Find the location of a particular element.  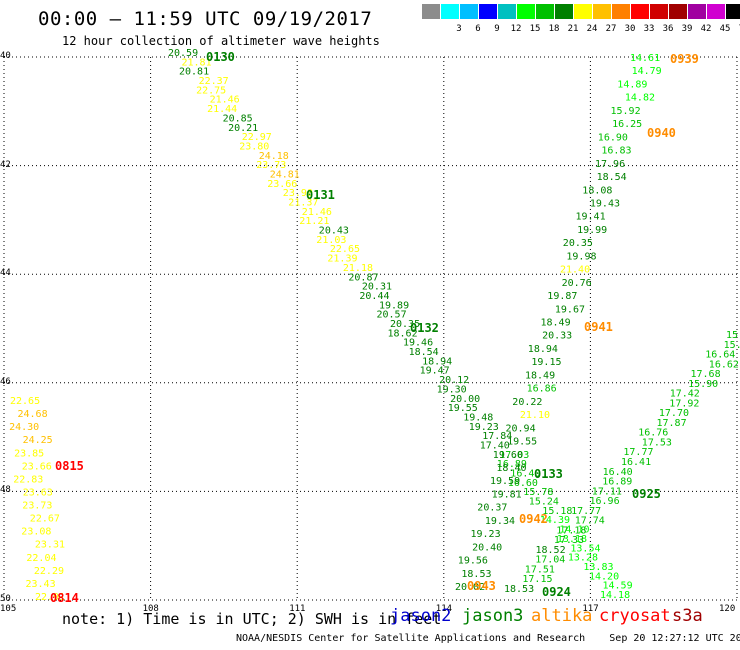

pass-time-label: 0943 is located at coordinates (481, 586).